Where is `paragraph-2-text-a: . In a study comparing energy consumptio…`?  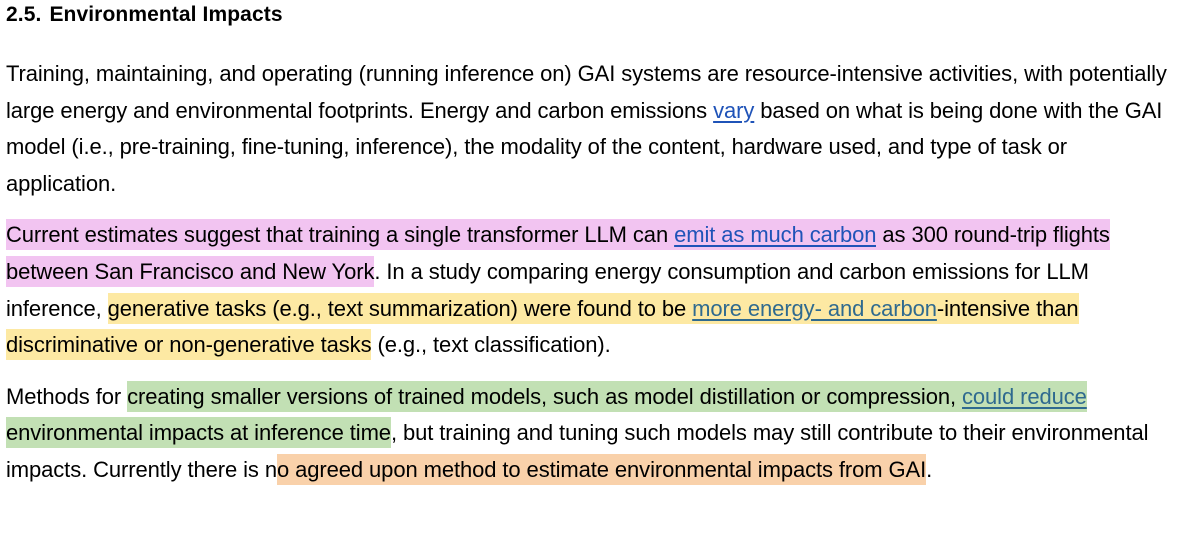 paragraph-2-text-a: . In a study comparing energy consumptio… is located at coordinates (547, 289).